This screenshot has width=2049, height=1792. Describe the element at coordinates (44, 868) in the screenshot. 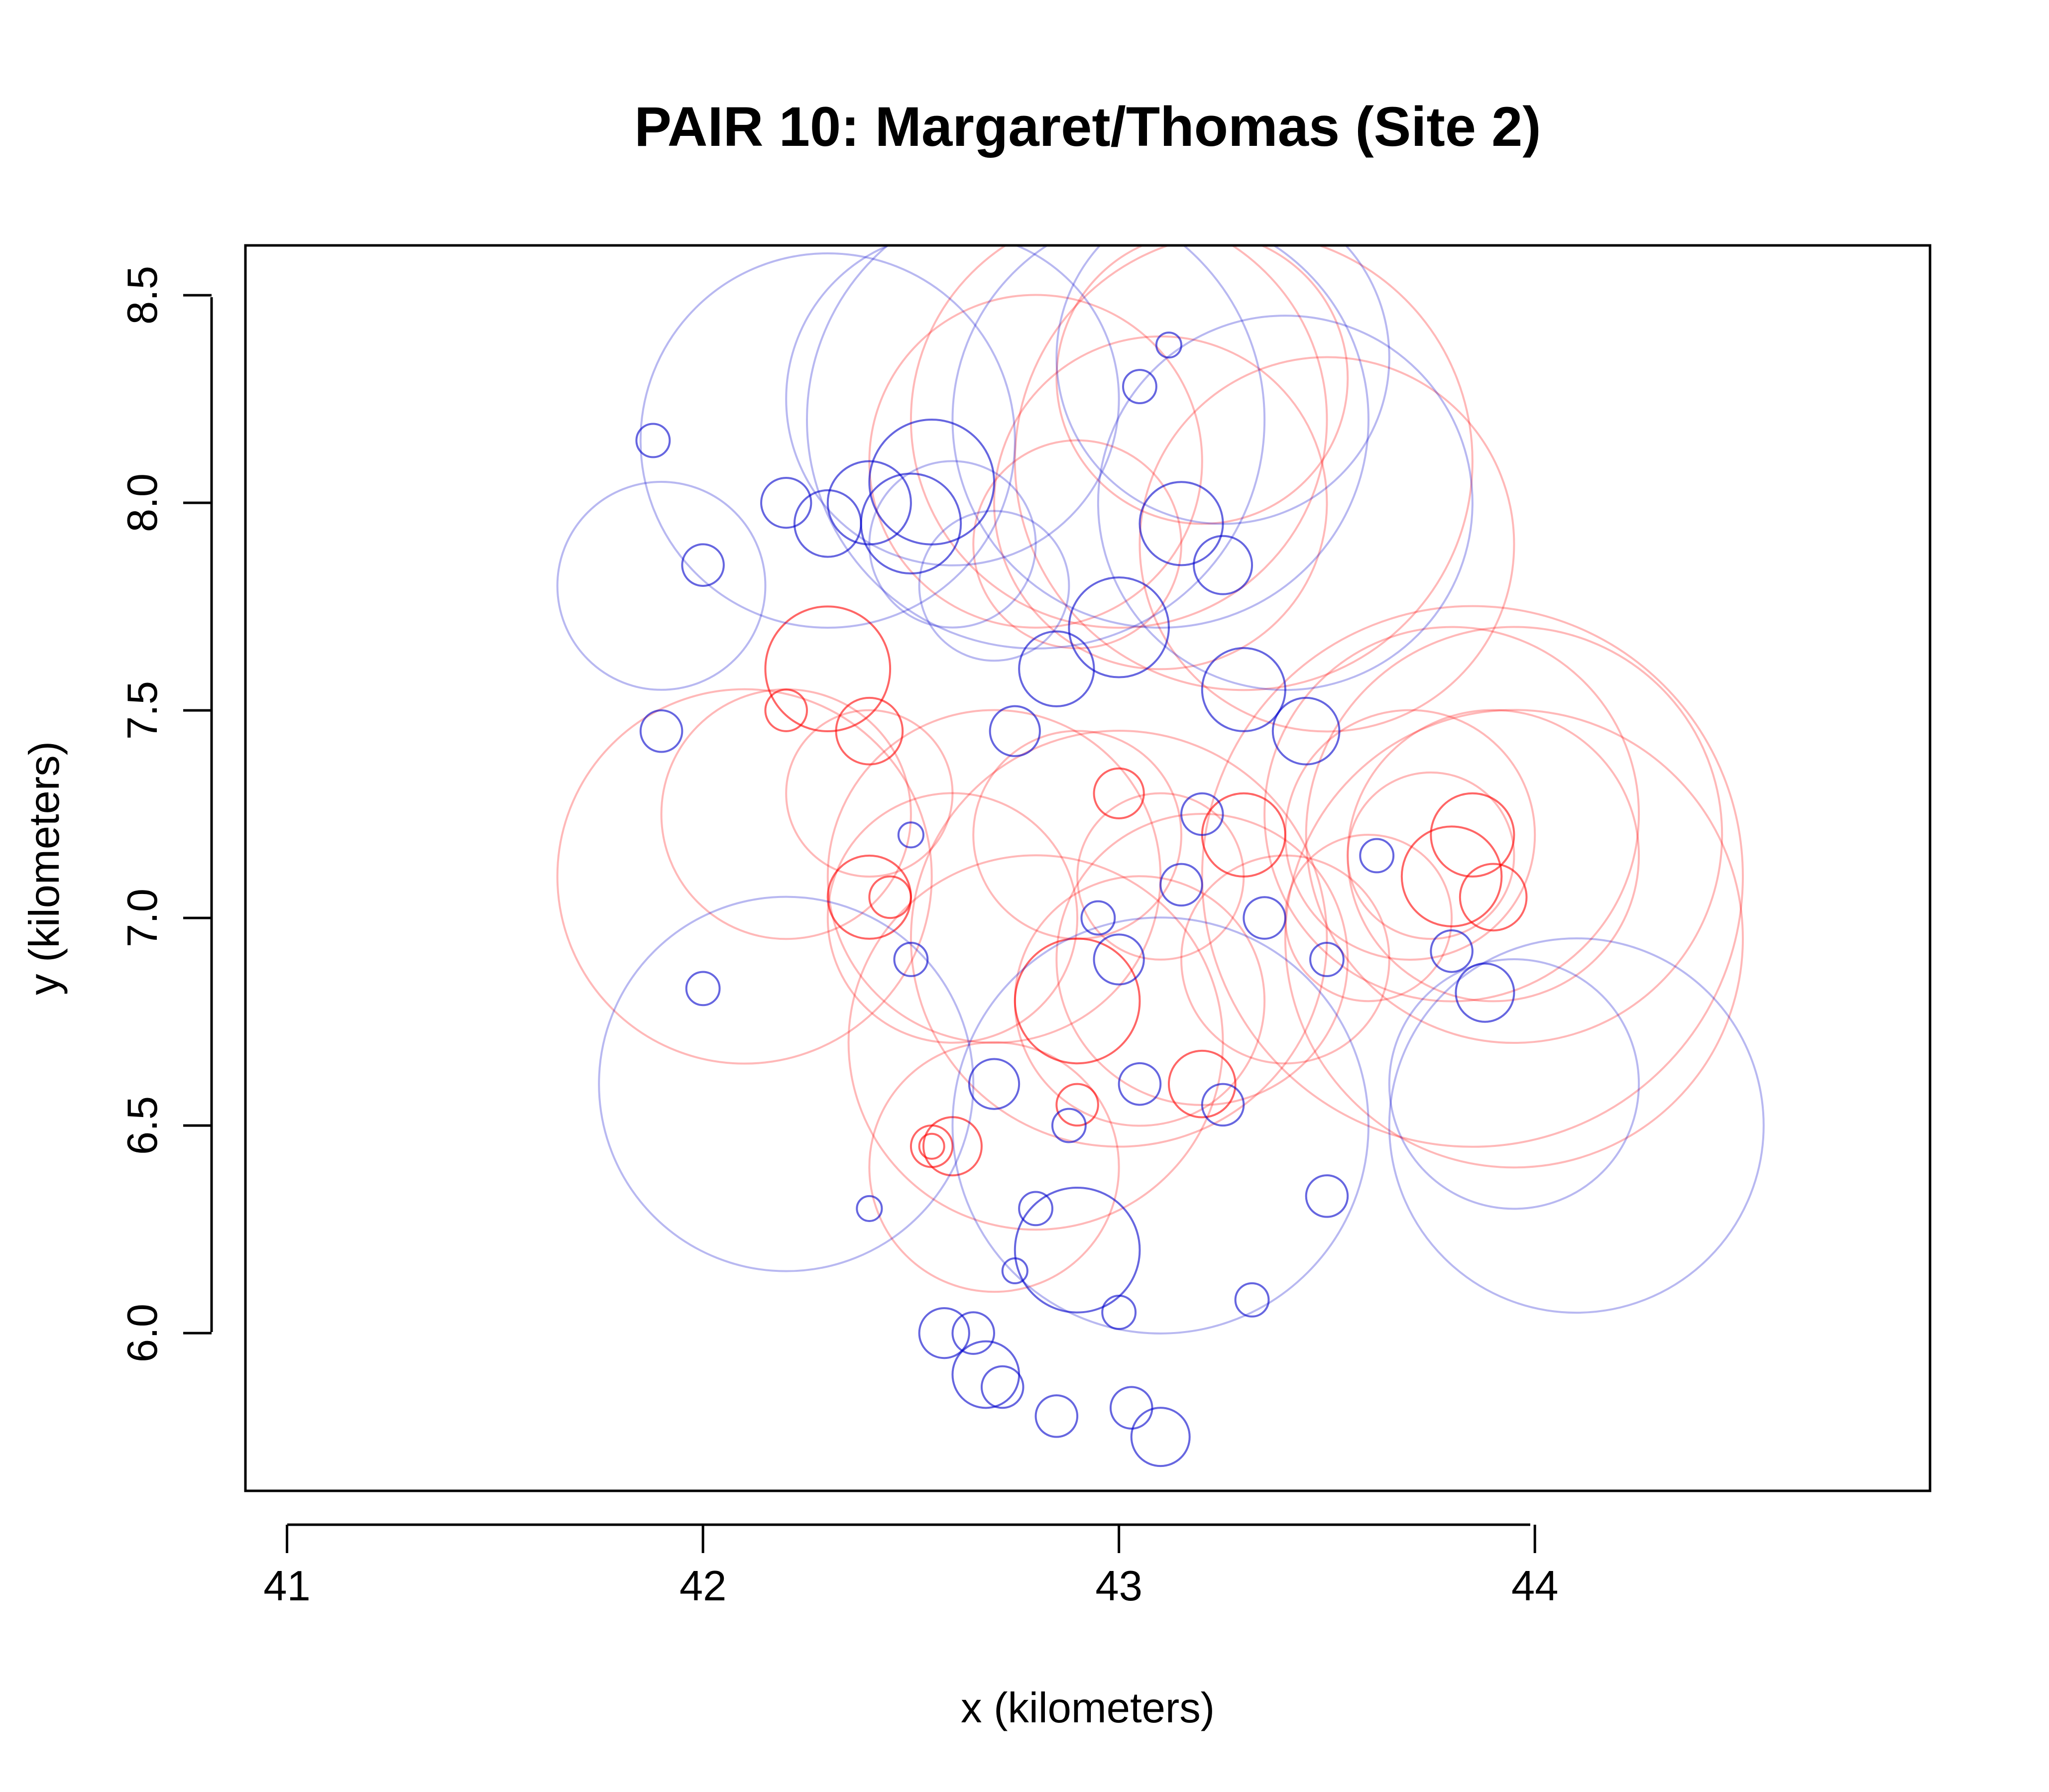

I see `y-axis-label: y (kilometers)` at that location.